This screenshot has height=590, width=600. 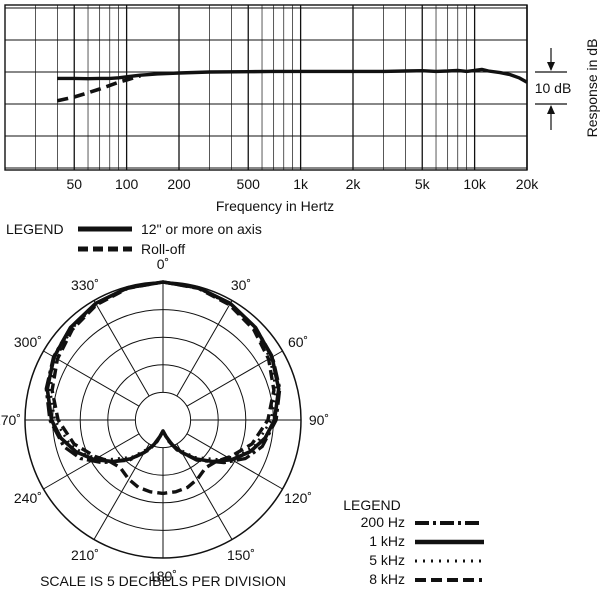 I want to click on polar-series-5khz, so click(x=163, y=370).